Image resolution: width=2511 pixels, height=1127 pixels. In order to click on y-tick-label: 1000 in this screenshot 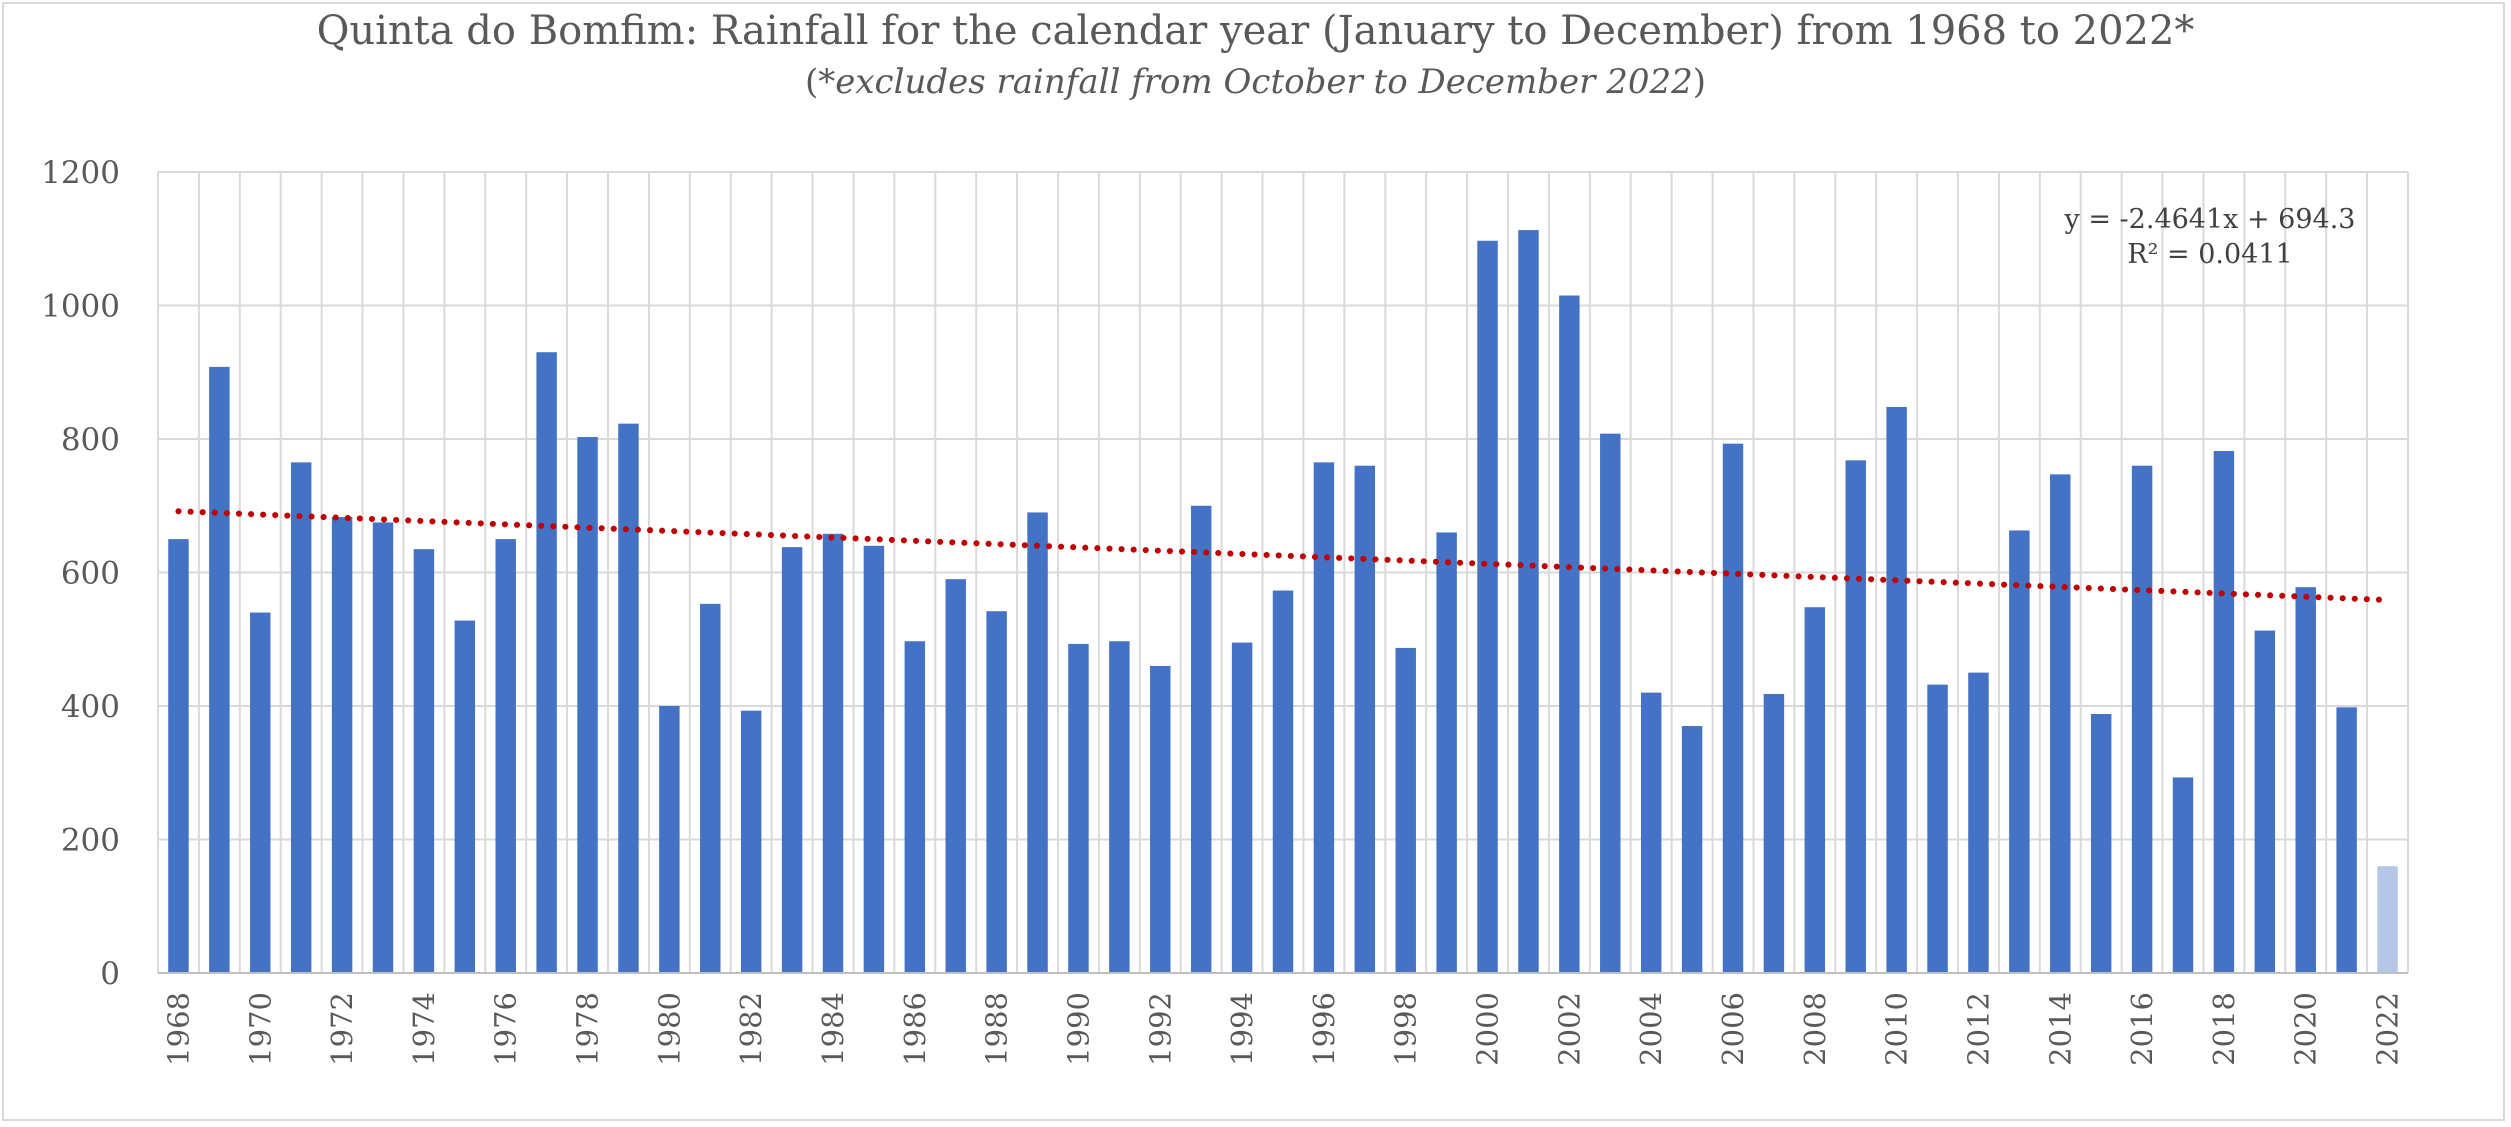, I will do `click(80, 307)`.